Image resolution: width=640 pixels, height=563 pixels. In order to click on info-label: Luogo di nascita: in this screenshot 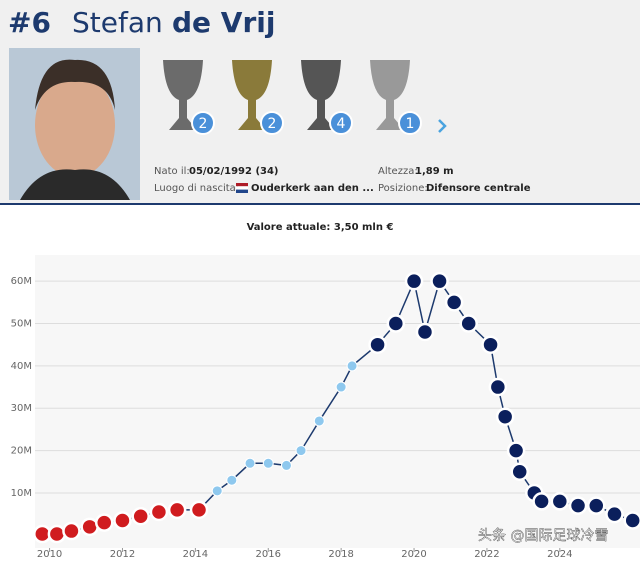, I will do `click(196, 188)`.